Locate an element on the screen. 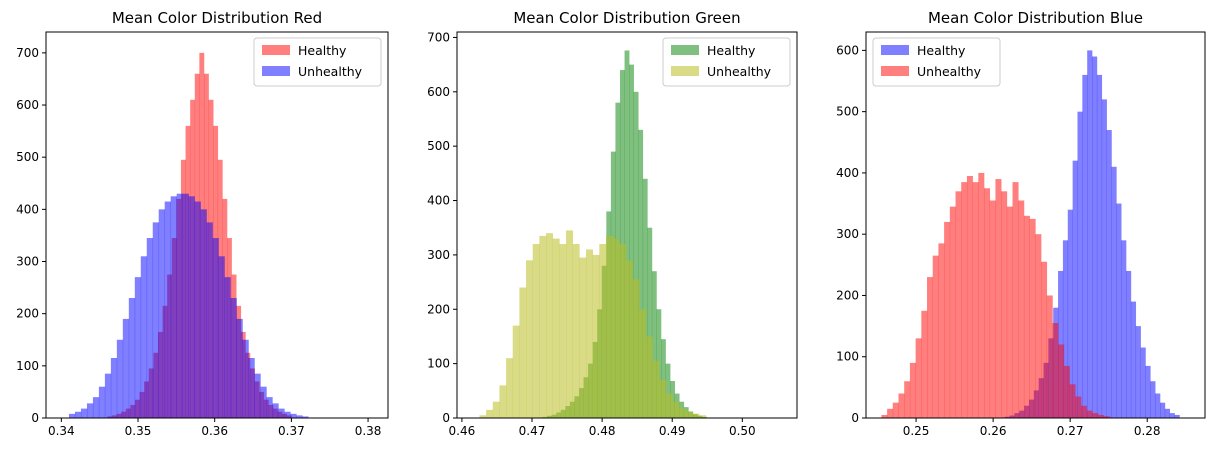  x-tick-label: 0.38 is located at coordinates (368, 431).